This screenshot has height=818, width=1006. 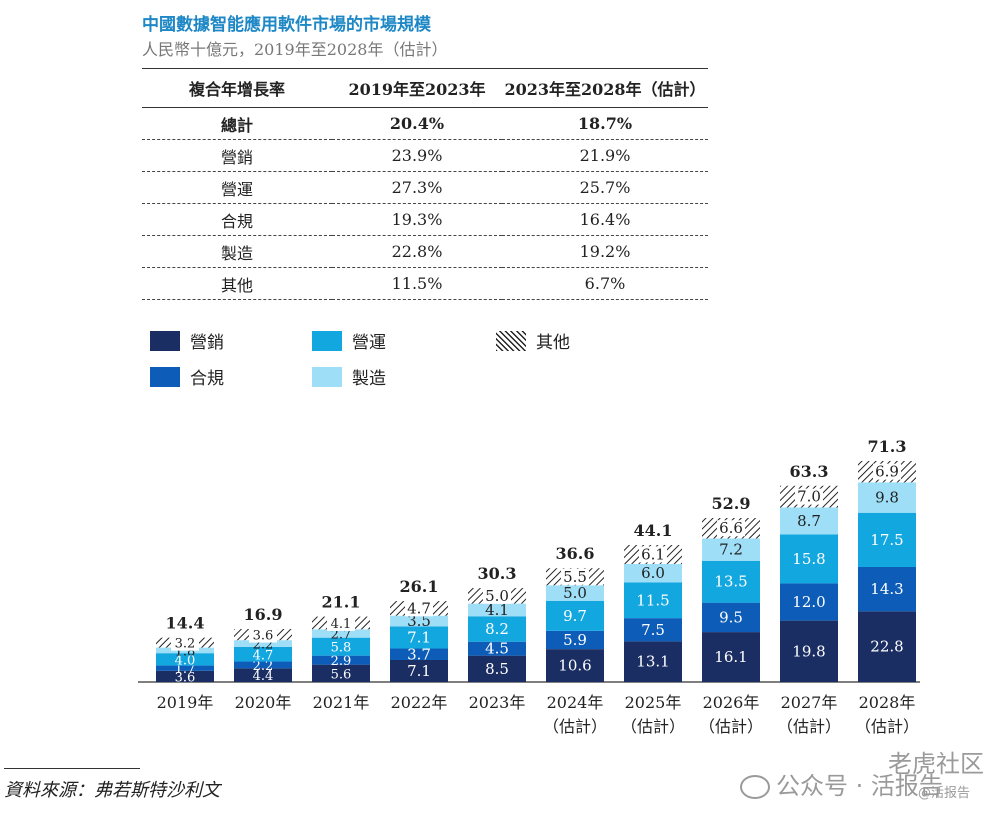 I want to click on segment-label: 7.0, so click(x=809, y=497).